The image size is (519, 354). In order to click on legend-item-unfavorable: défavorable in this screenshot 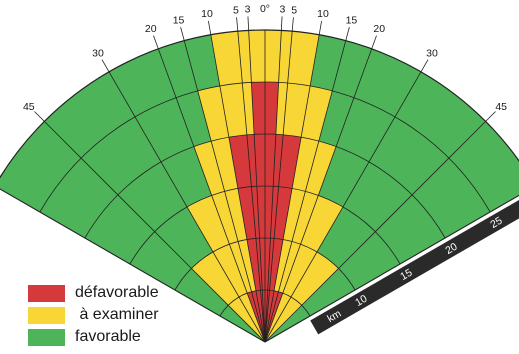, I will do `click(93, 293)`.